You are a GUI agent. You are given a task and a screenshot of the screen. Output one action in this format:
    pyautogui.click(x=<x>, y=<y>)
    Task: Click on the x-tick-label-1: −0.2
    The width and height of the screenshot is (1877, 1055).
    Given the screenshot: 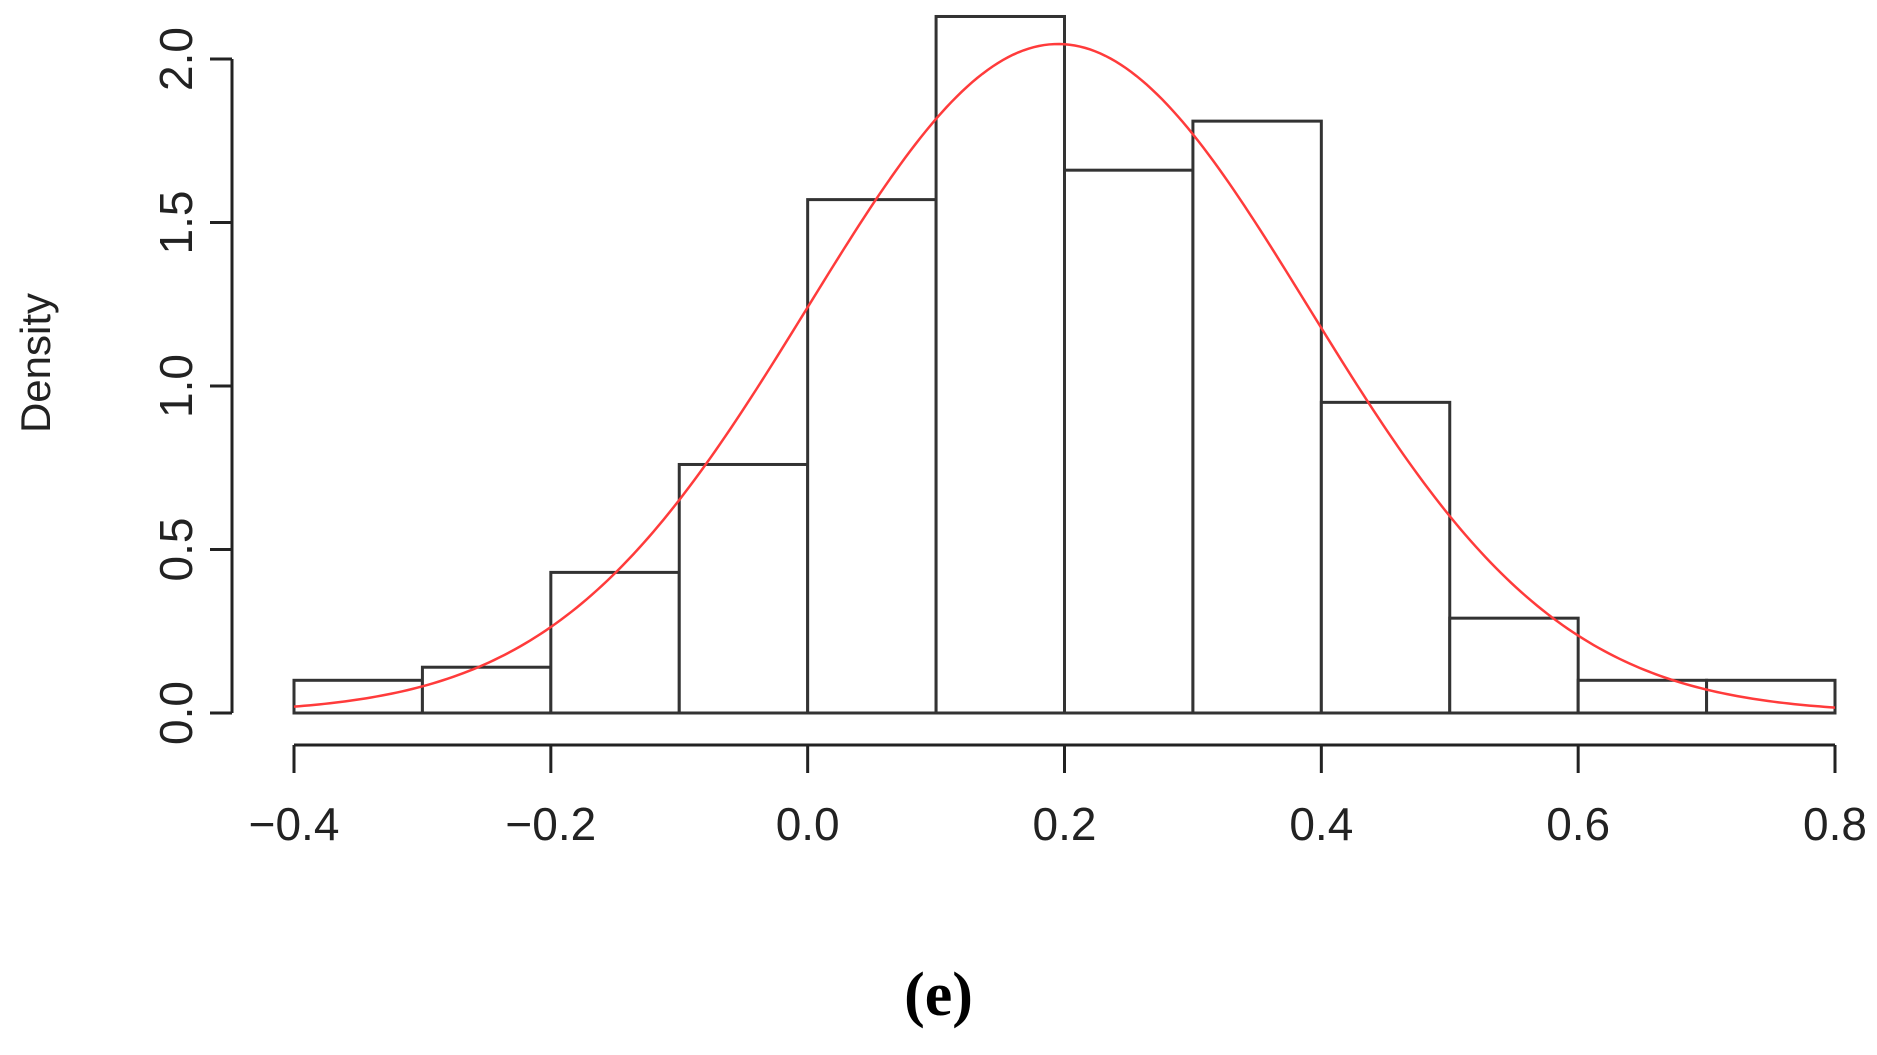 What is the action you would take?
    pyautogui.click(x=550, y=824)
    